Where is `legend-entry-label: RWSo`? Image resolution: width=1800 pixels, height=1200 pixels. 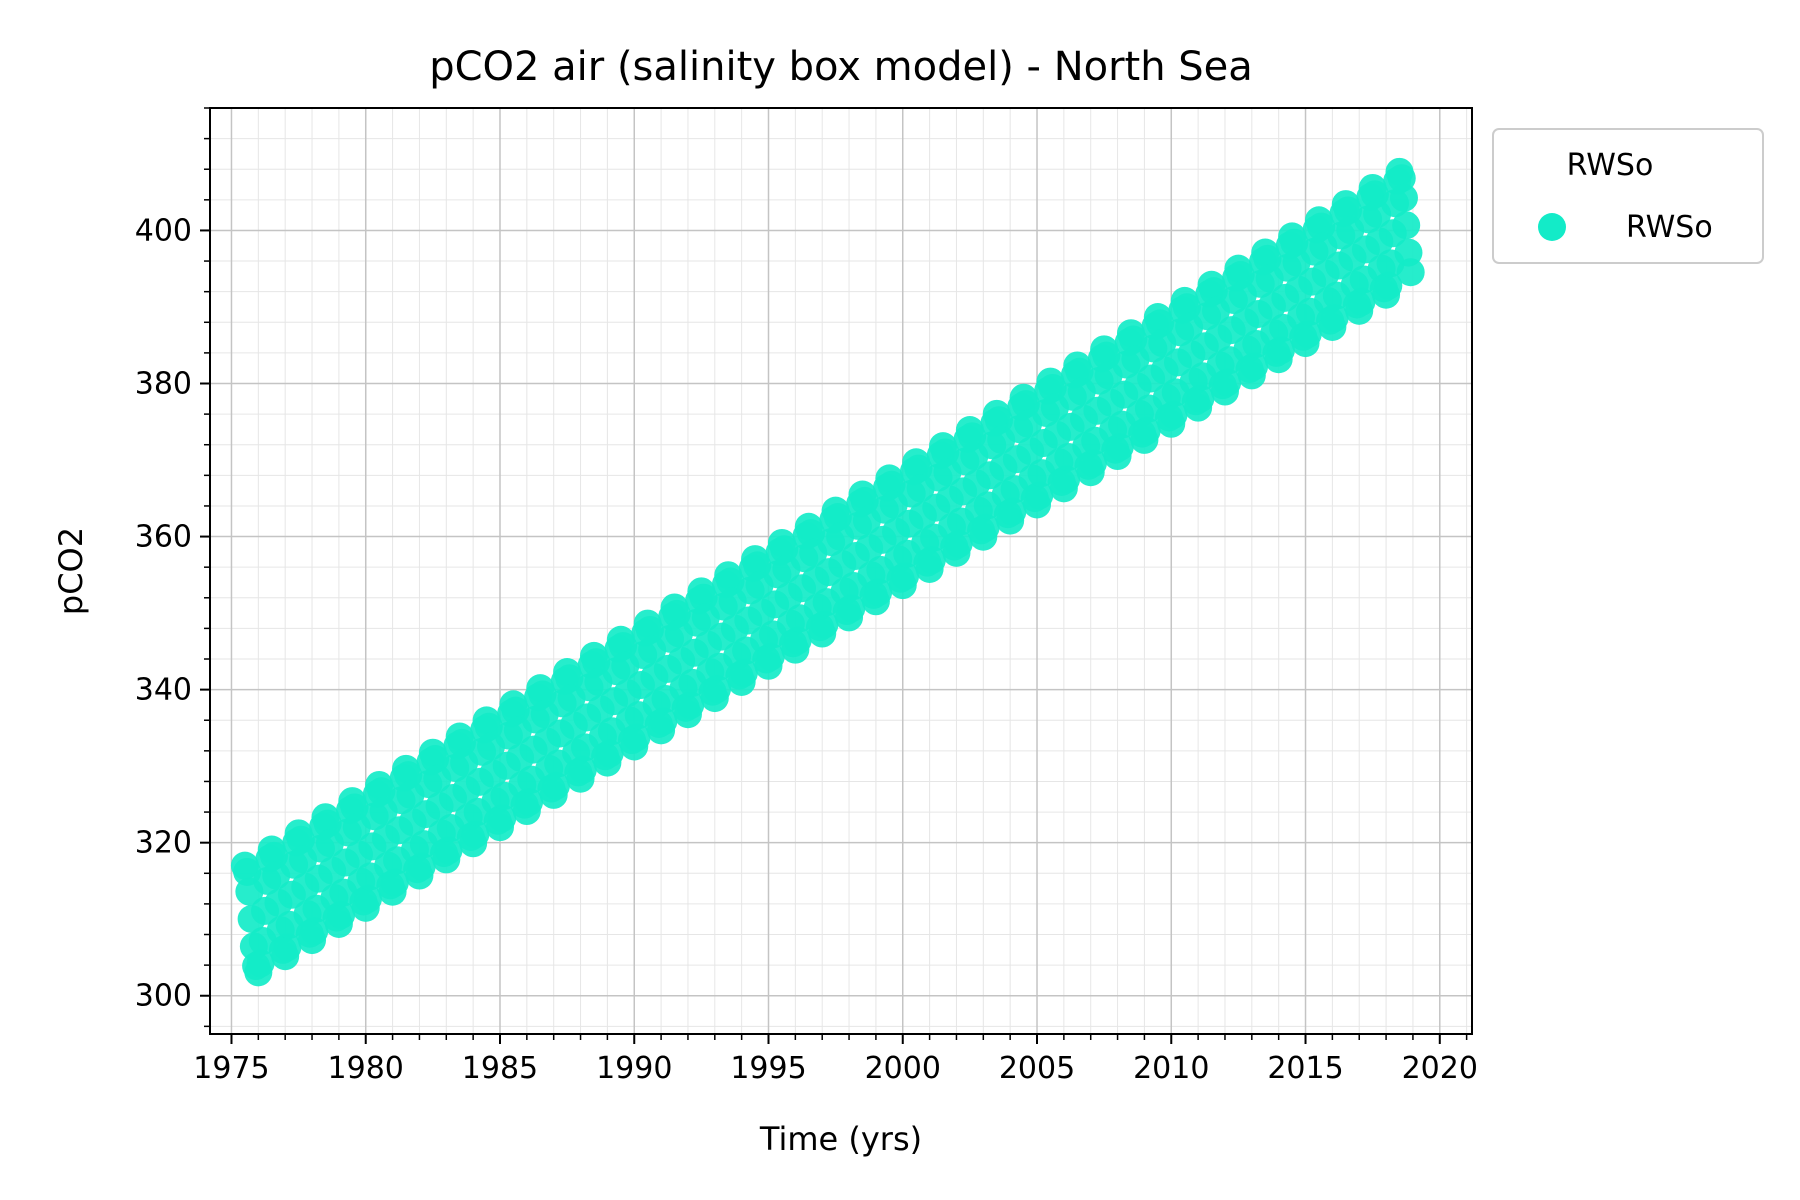 legend-entry-label: RWSo is located at coordinates (1669, 227).